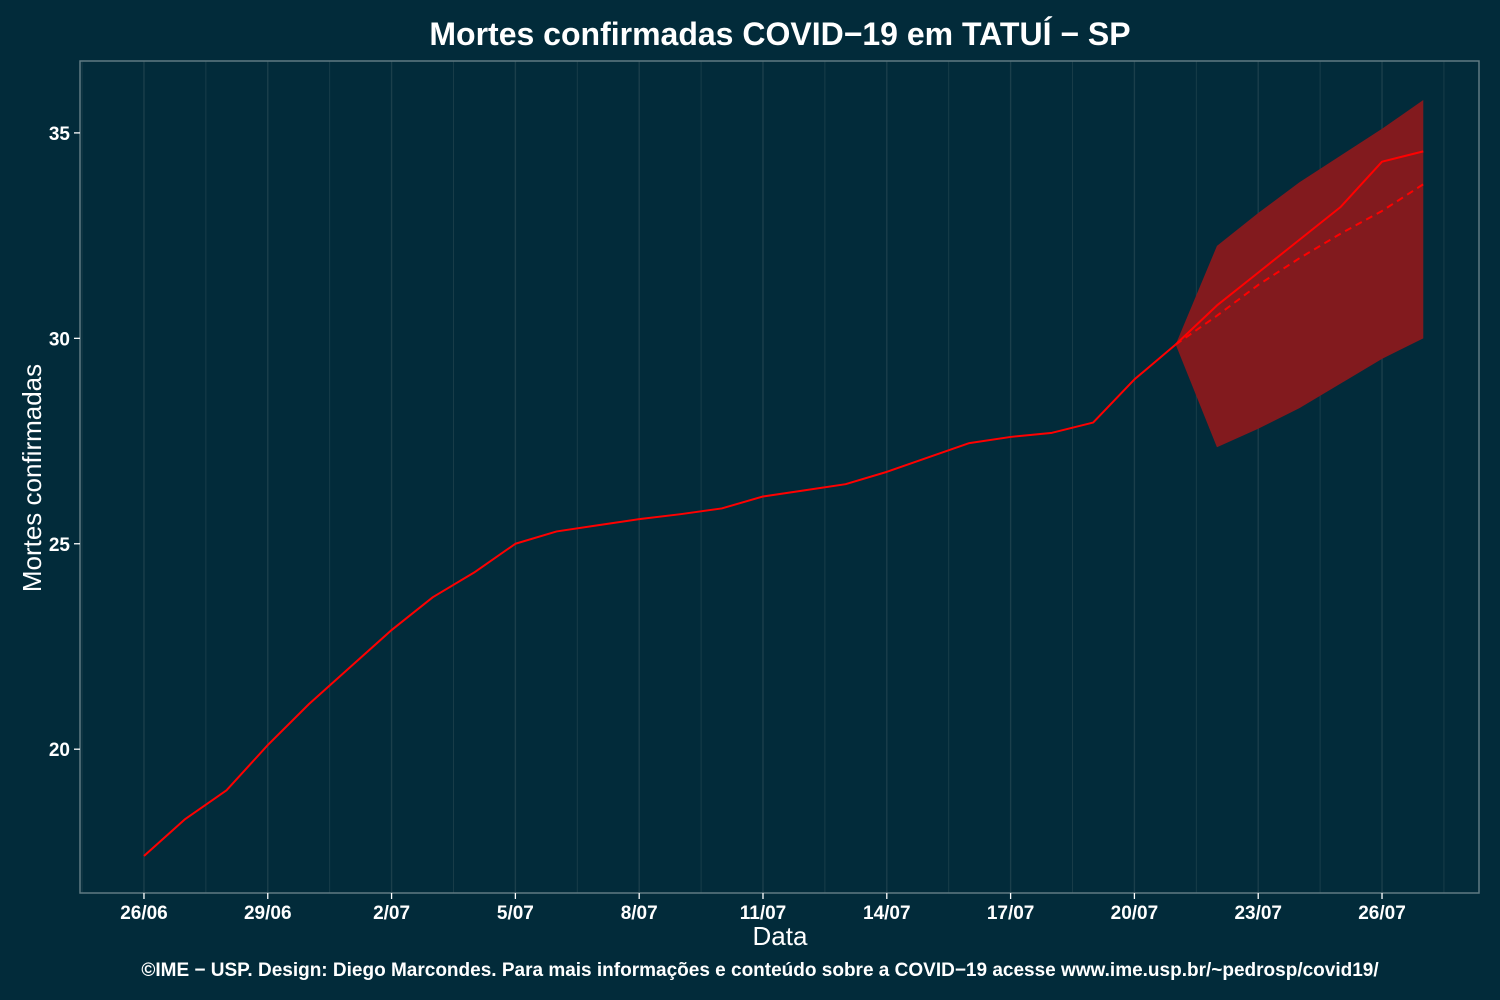 The image size is (1500, 1000). What do you see at coordinates (59, 750) in the screenshot?
I see `y-tick-label: 20` at bounding box center [59, 750].